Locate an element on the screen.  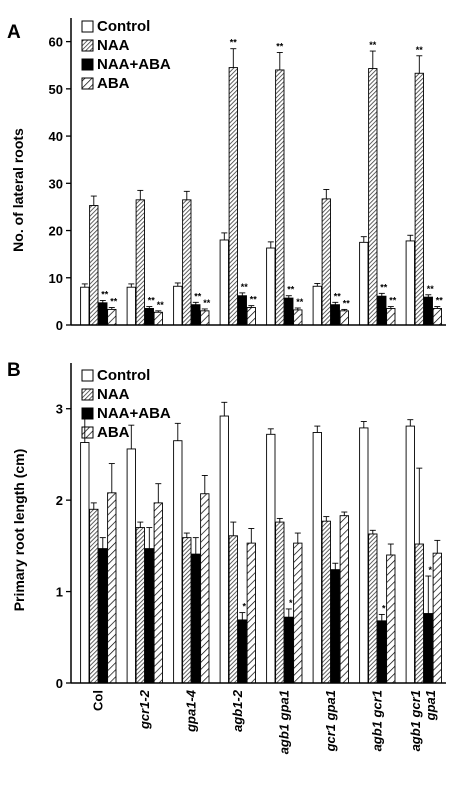
panel-b-y-tick-label: 3 is located at coordinates (59, 409).